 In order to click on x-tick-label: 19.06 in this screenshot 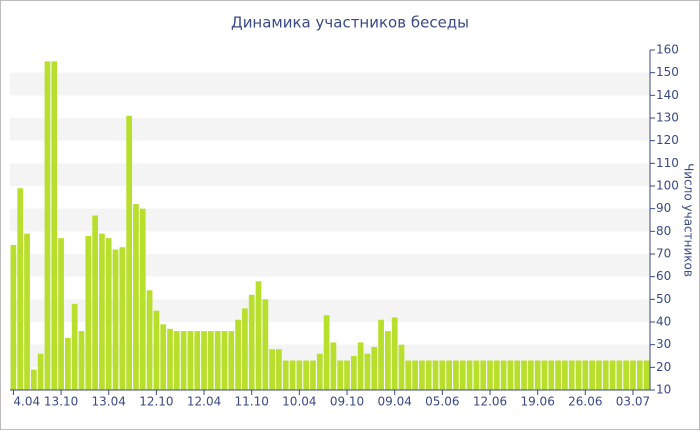, I will do `click(537, 402)`.